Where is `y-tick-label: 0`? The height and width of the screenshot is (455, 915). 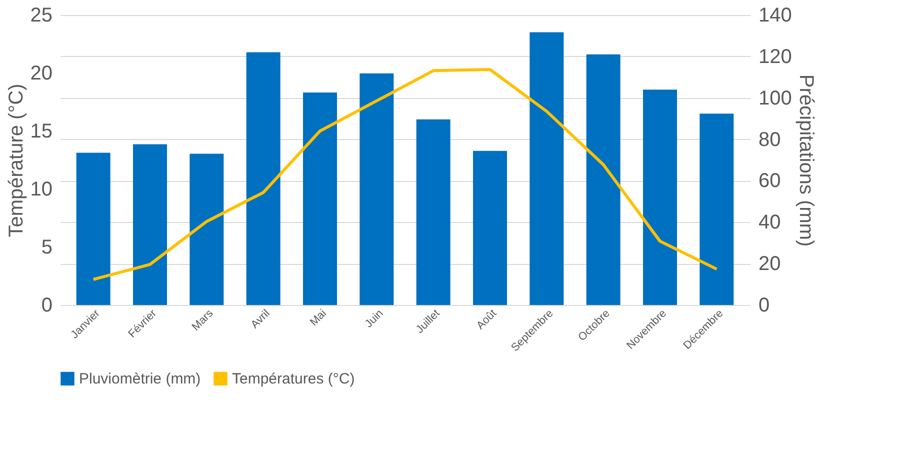 y-tick-label: 0 is located at coordinates (46, 305).